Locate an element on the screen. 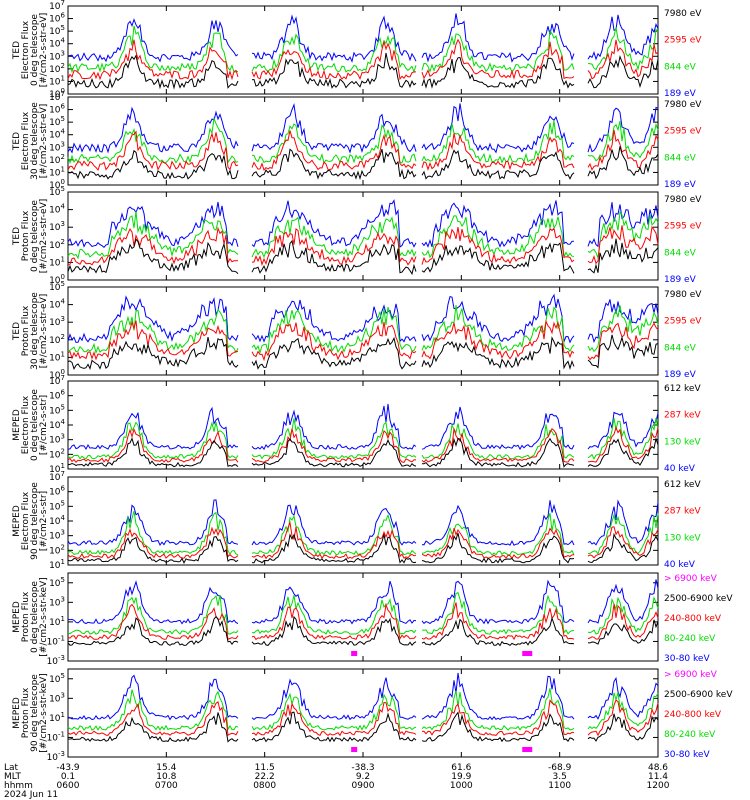 This screenshot has width=750, height=800. footer-tick-time: 0900 is located at coordinates (363, 786).